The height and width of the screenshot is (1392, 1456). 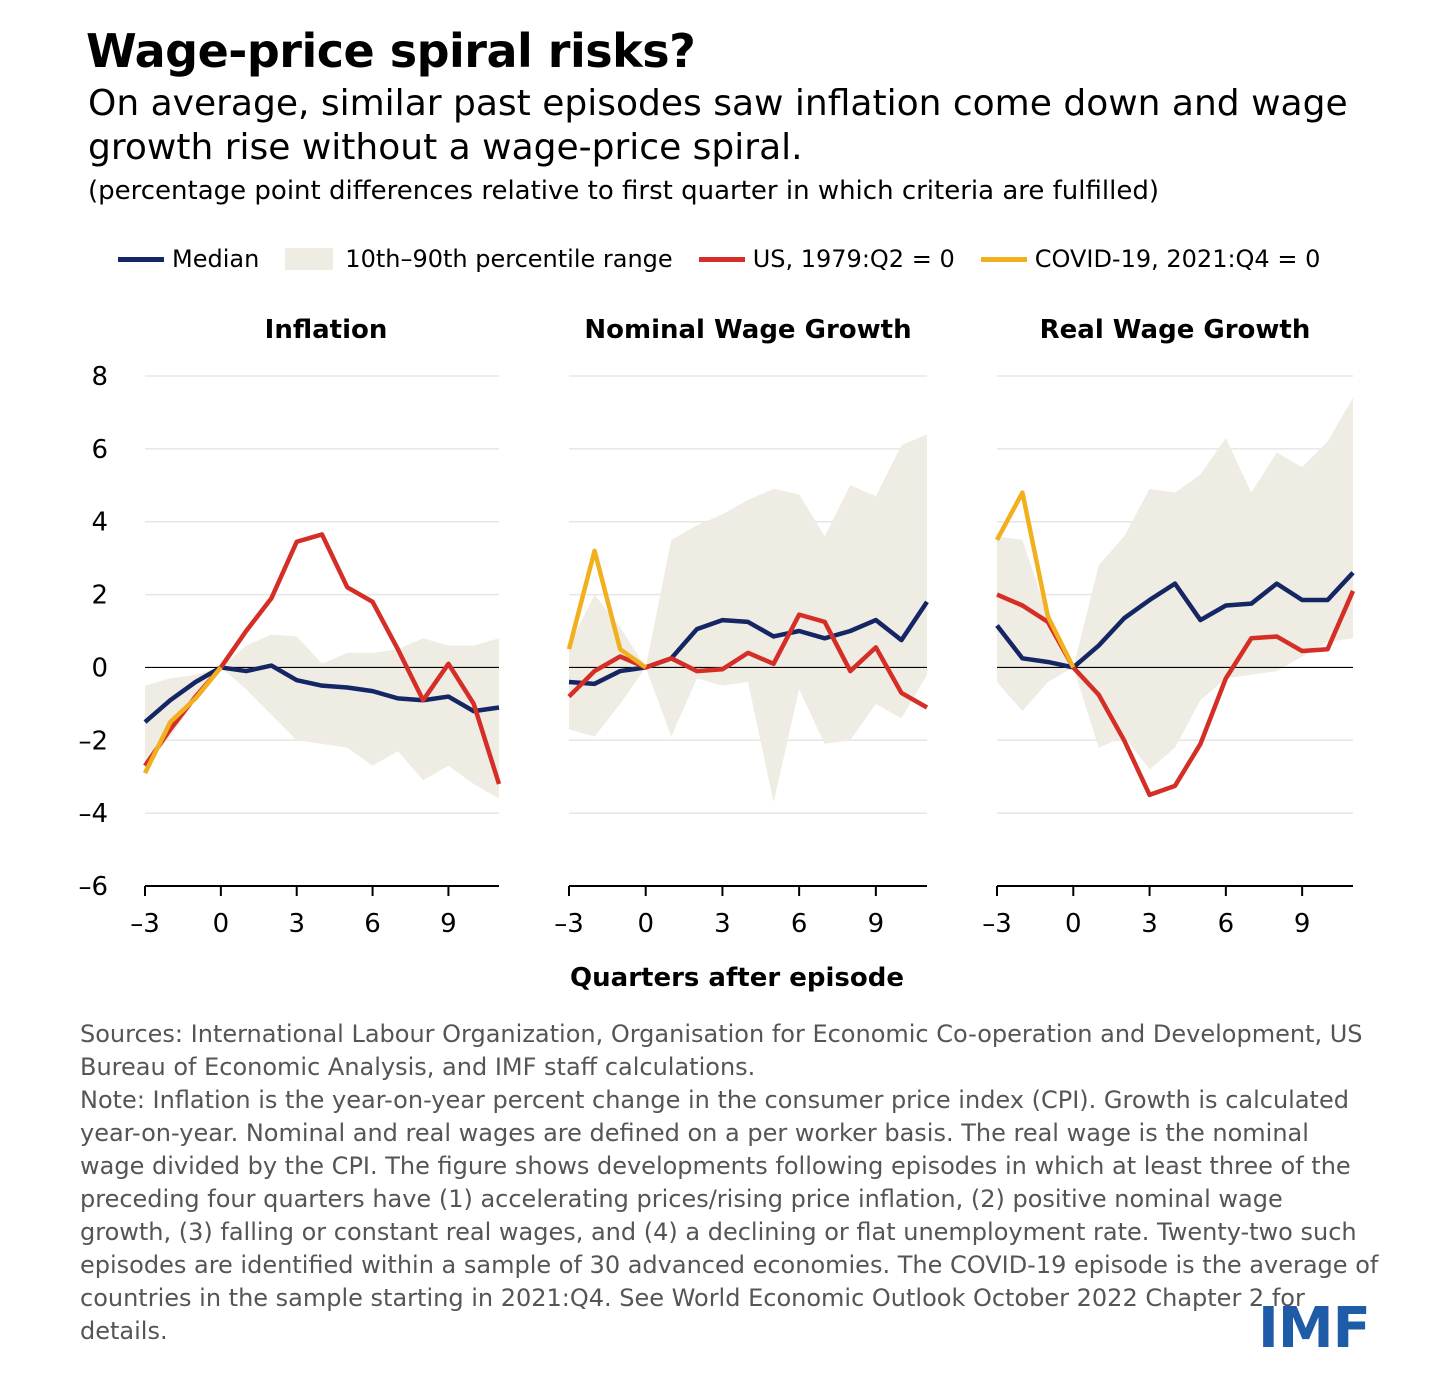 What do you see at coordinates (721, 259) in the screenshot?
I see `legend-swatch-us` at bounding box center [721, 259].